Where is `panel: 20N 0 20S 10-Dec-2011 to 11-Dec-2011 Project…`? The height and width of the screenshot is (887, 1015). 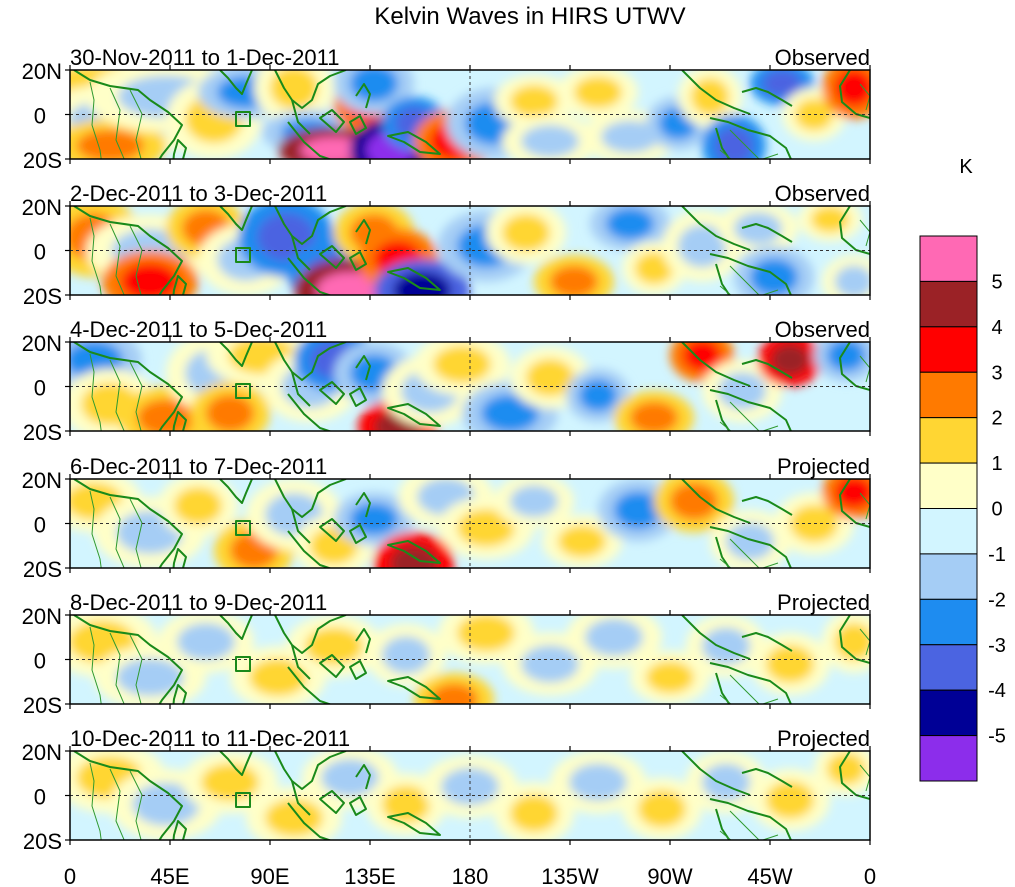
panel: 20N 0 20S 10-Dec-2011 to 11-Dec-2011 Project… is located at coordinates (446, 790).